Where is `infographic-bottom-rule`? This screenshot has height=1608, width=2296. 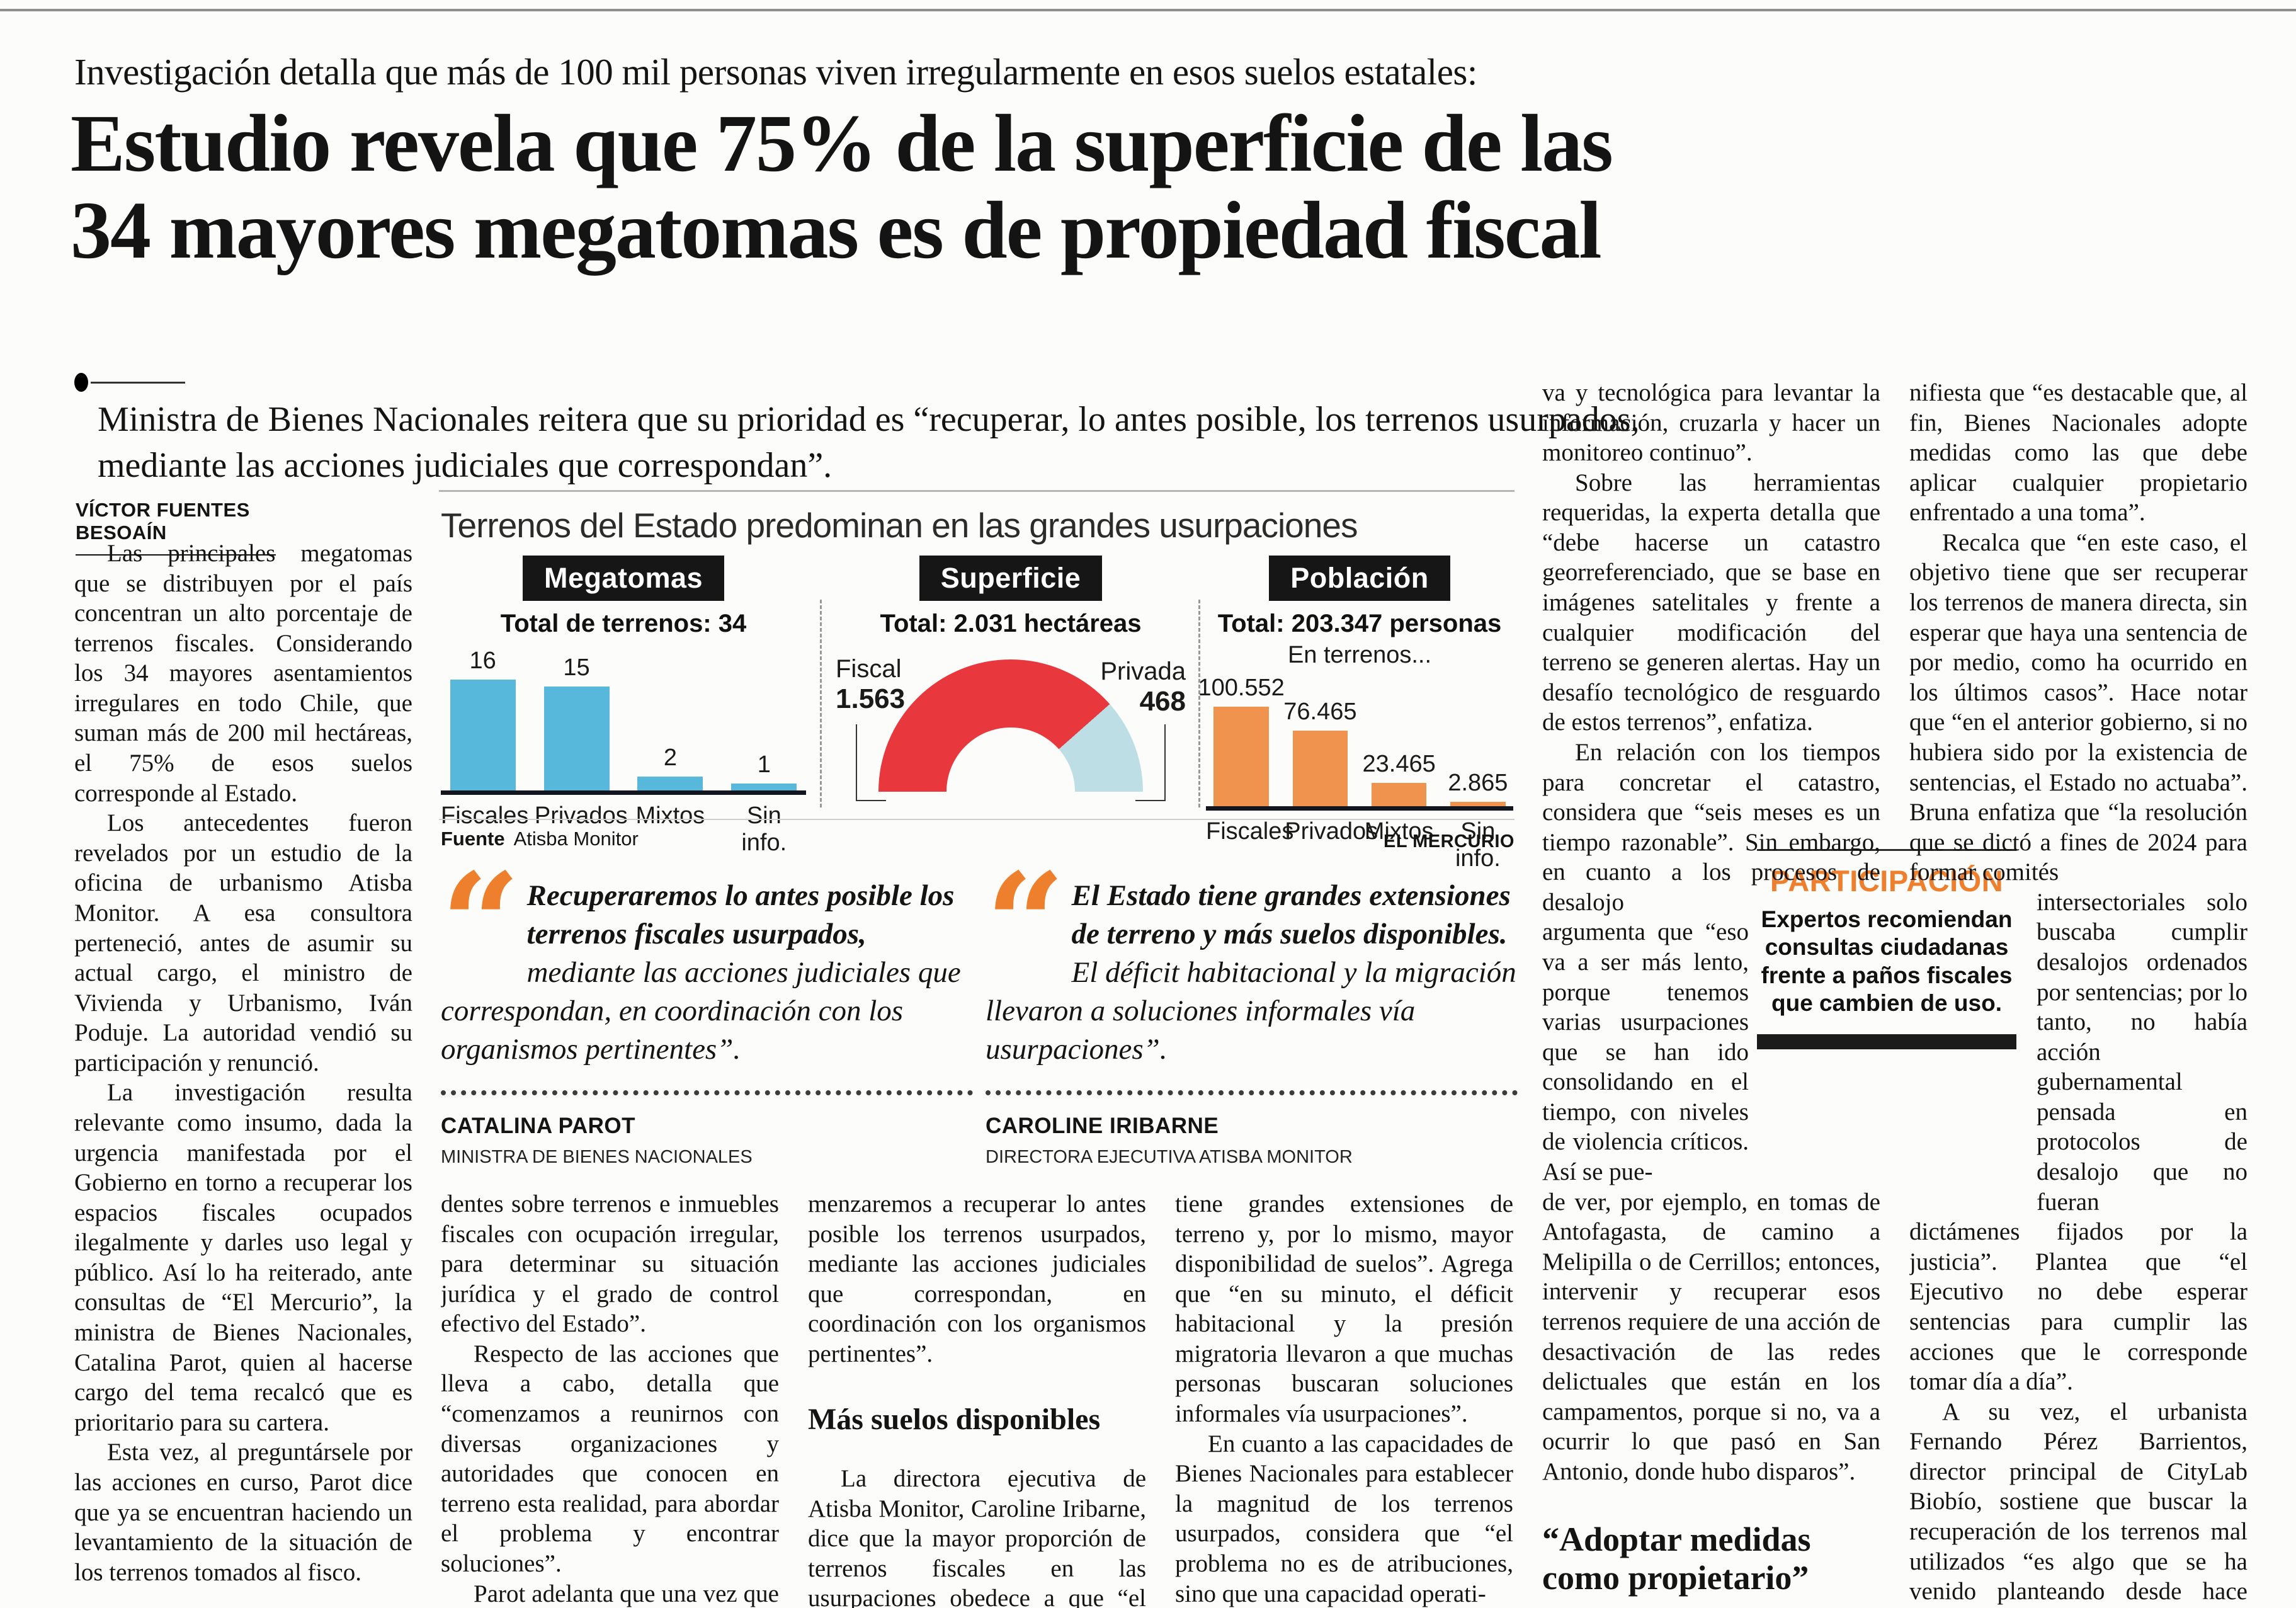 infographic-bottom-rule is located at coordinates (977, 819).